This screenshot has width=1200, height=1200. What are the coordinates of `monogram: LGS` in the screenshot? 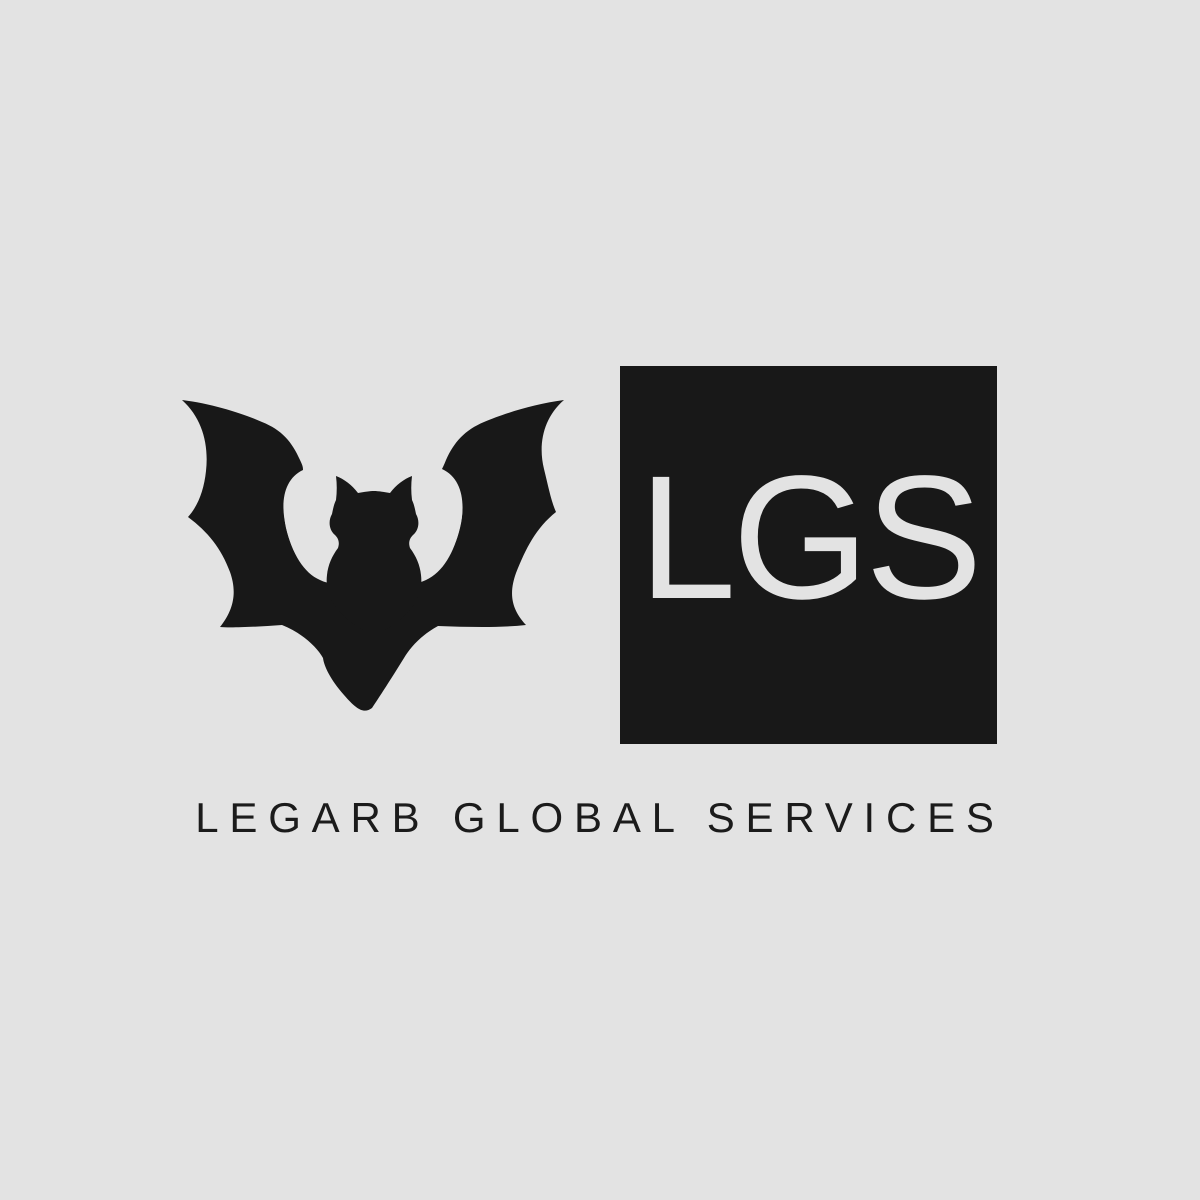 It's located at (810, 538).